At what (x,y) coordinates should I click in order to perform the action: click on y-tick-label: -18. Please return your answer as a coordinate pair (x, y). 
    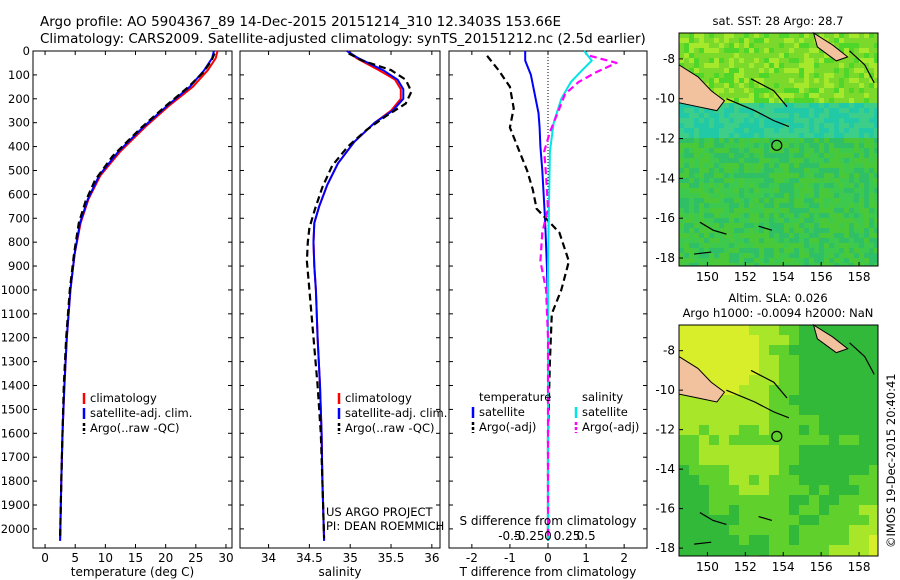
    Looking at the image, I should click on (665, 548).